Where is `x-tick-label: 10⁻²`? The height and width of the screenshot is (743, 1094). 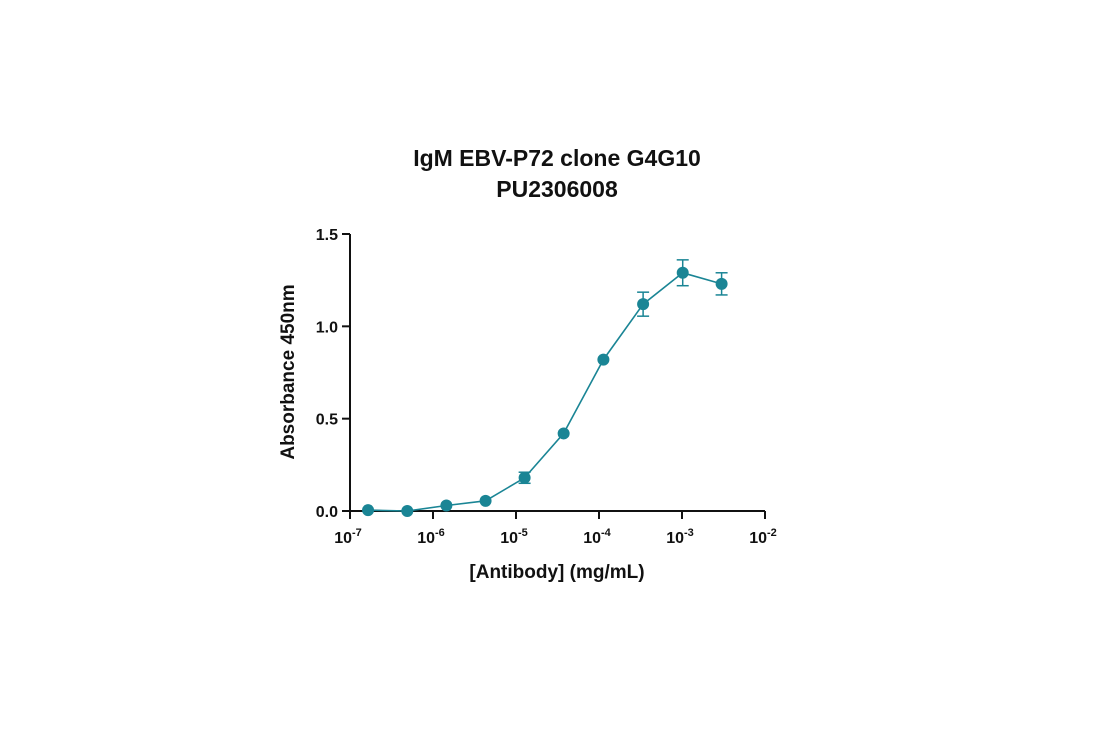
x-tick-label: 10⁻² is located at coordinates (763, 537).